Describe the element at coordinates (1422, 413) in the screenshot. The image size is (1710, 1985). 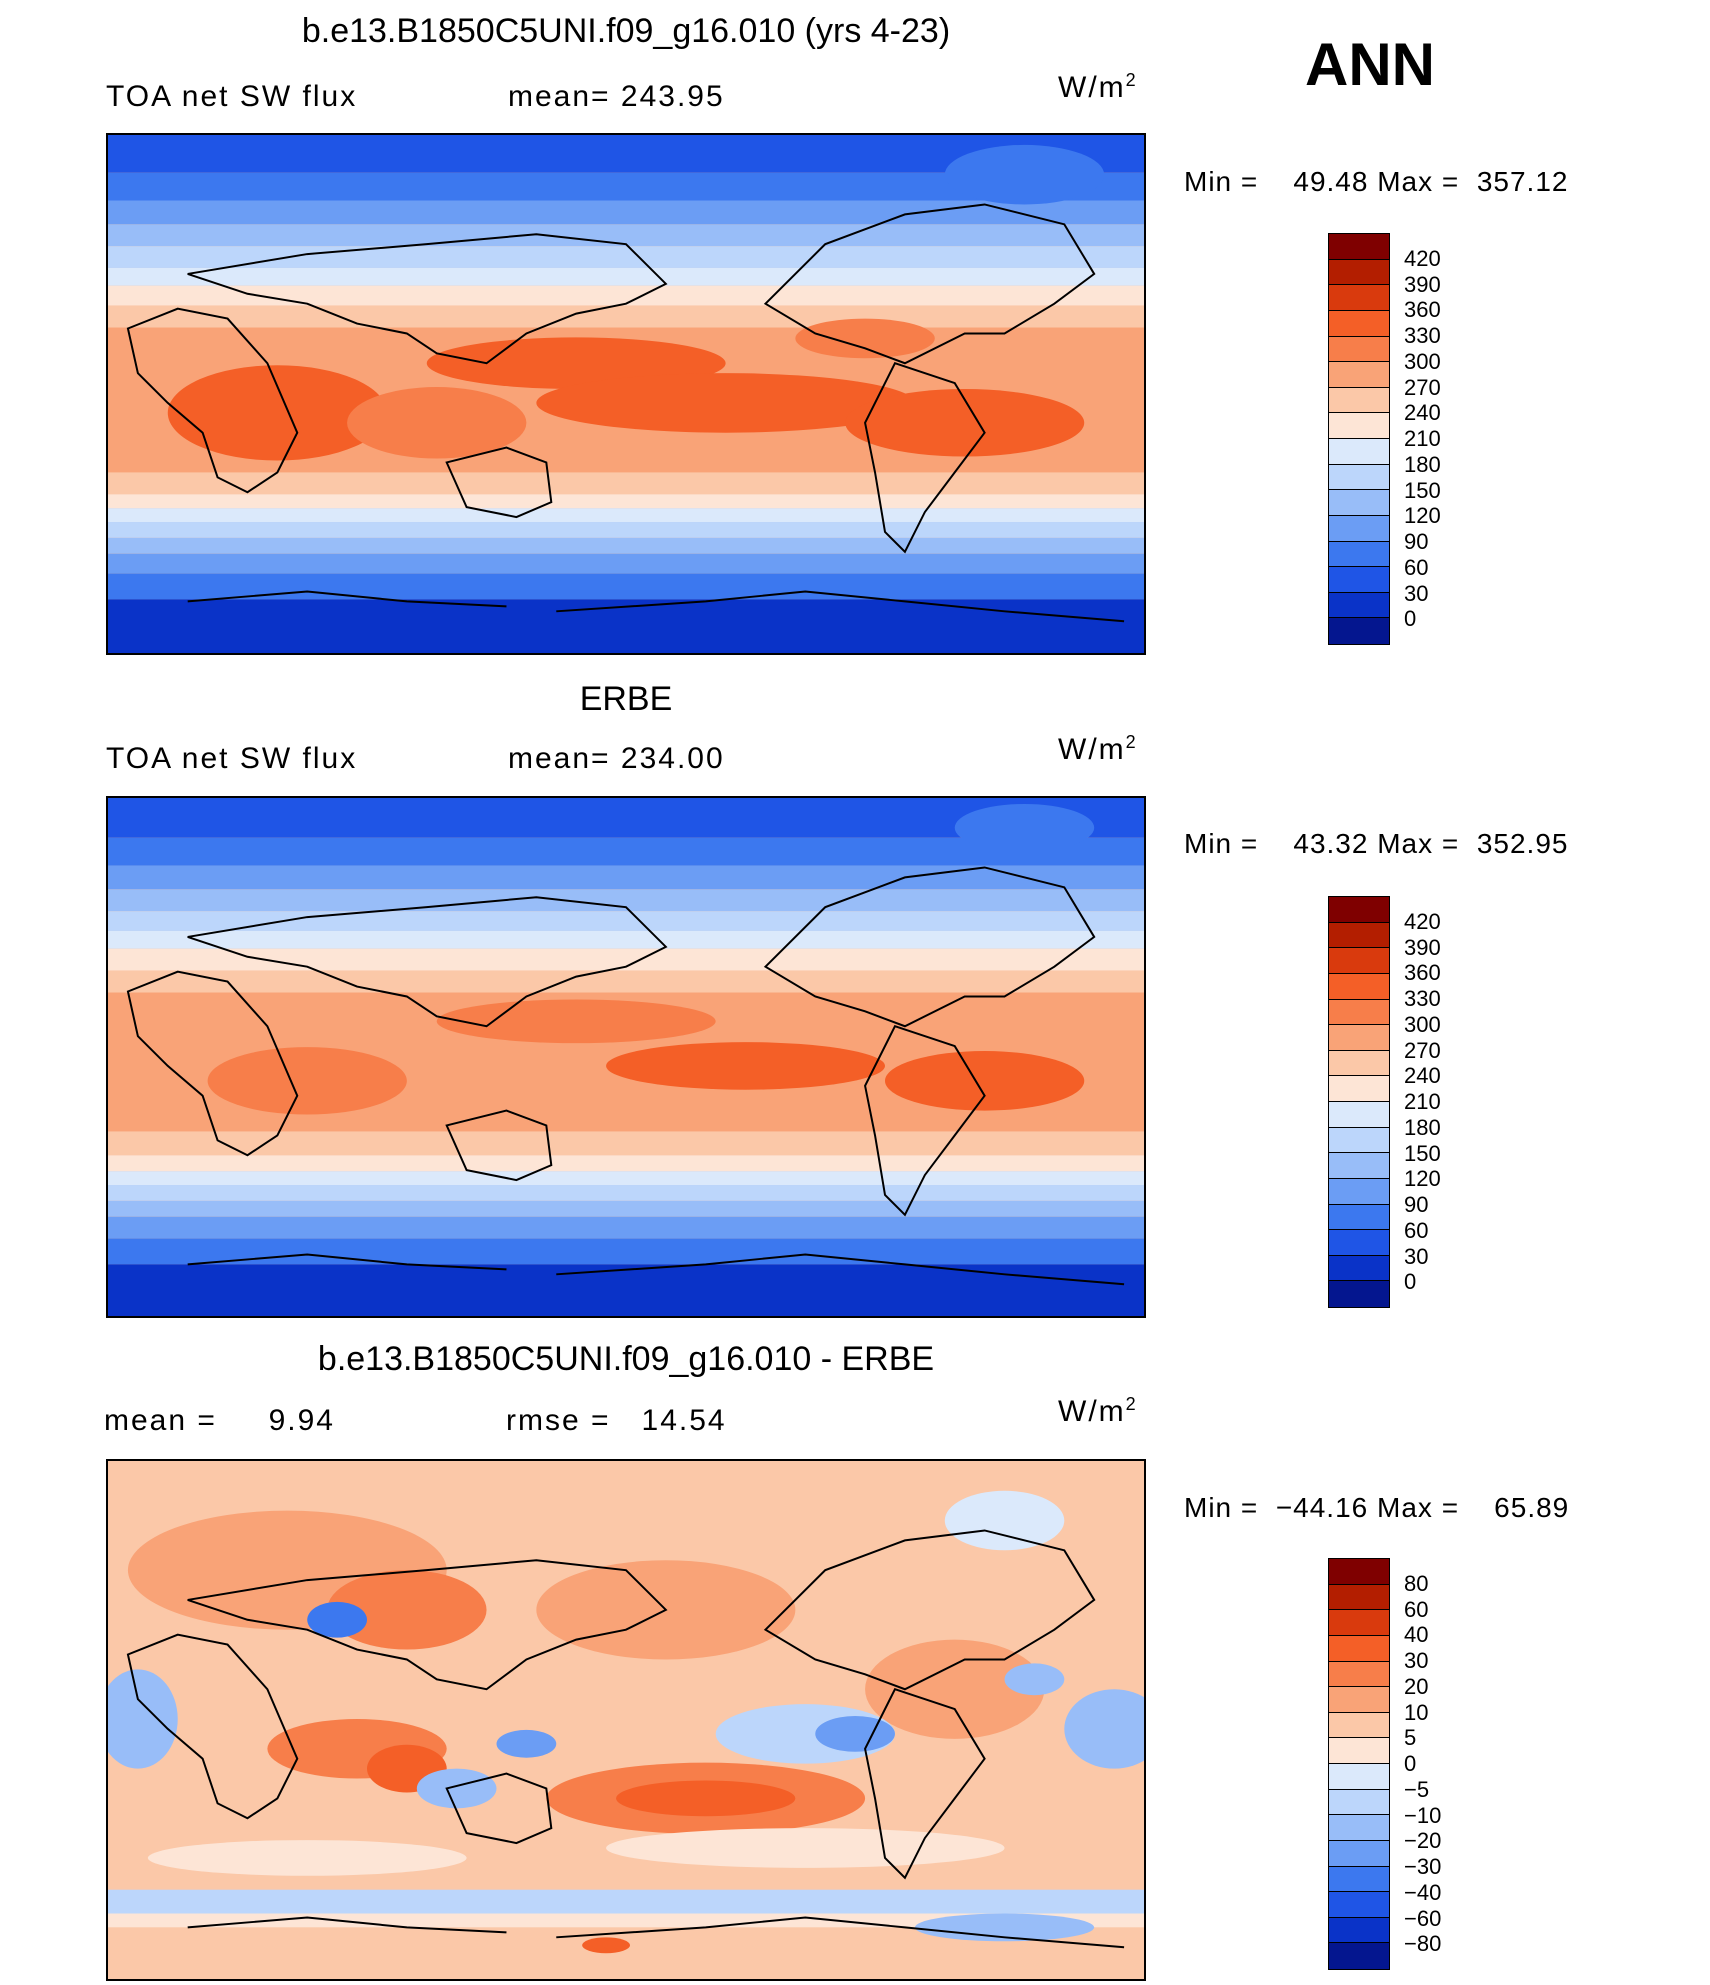
I see `colorbar-label: 240` at that location.